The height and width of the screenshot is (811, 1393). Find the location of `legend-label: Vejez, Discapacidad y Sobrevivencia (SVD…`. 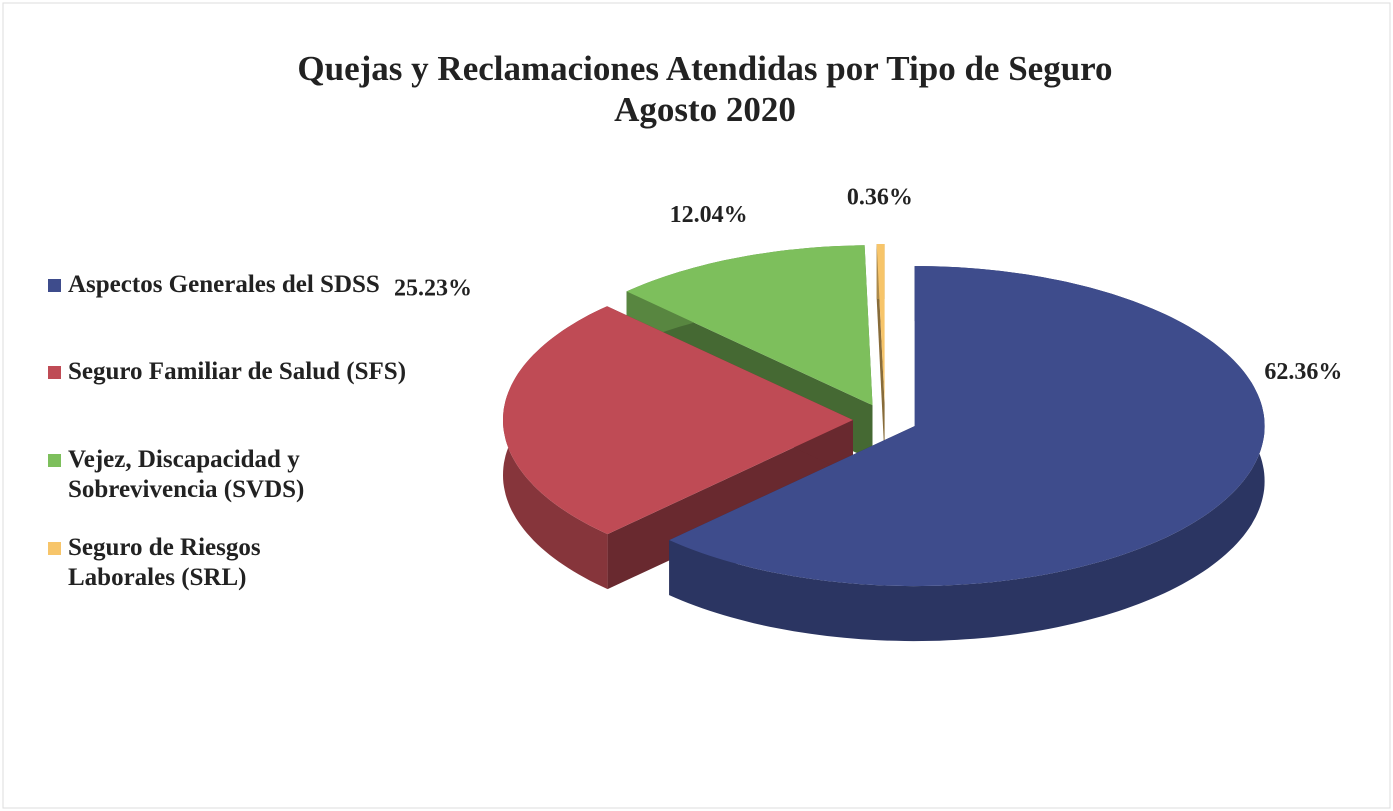

legend-label: Vejez, Discapacidad y Sobrevivencia (SVD… is located at coordinates (186, 474).